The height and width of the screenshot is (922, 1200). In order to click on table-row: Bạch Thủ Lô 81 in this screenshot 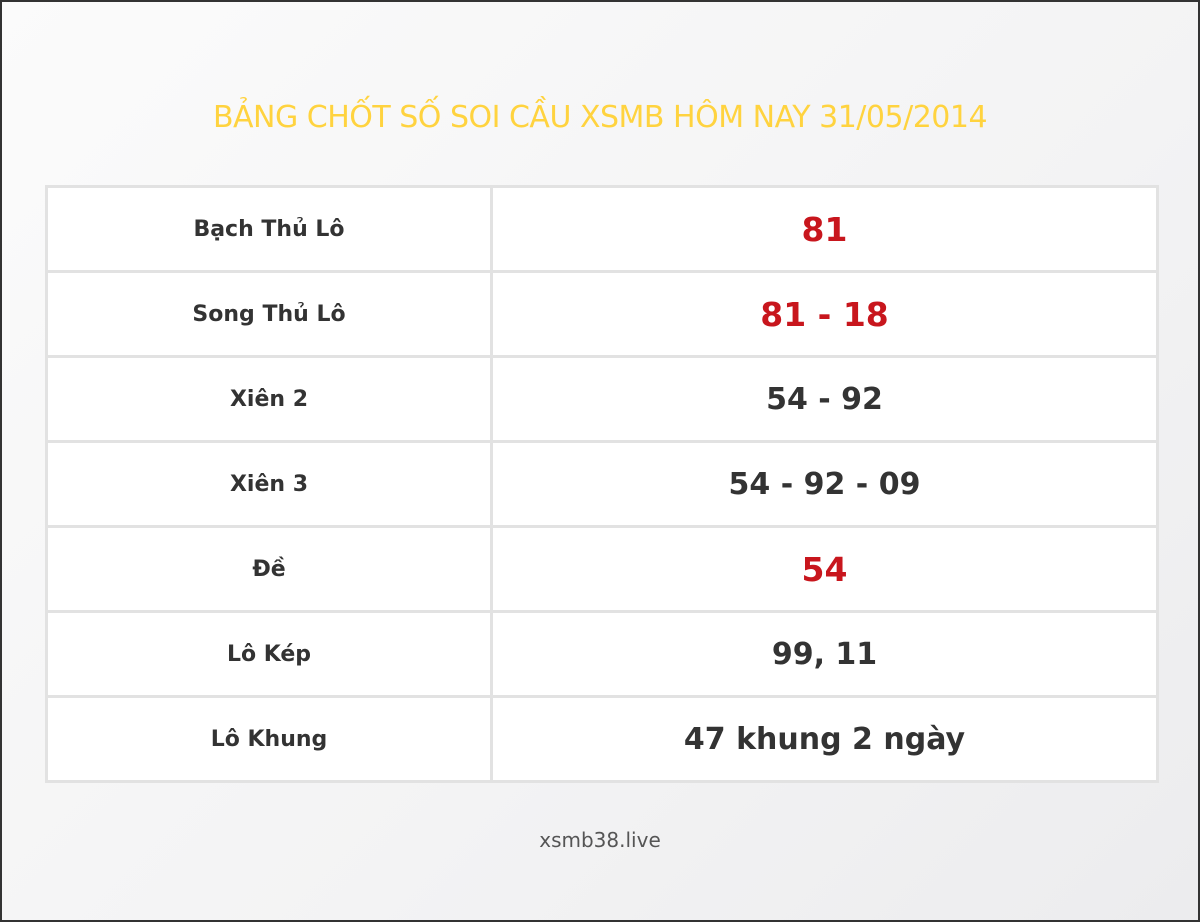, I will do `click(602, 229)`.